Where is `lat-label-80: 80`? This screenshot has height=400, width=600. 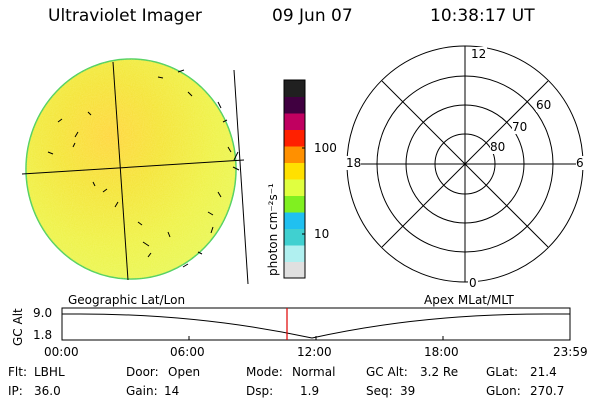
lat-label-80: 80 is located at coordinates (498, 147).